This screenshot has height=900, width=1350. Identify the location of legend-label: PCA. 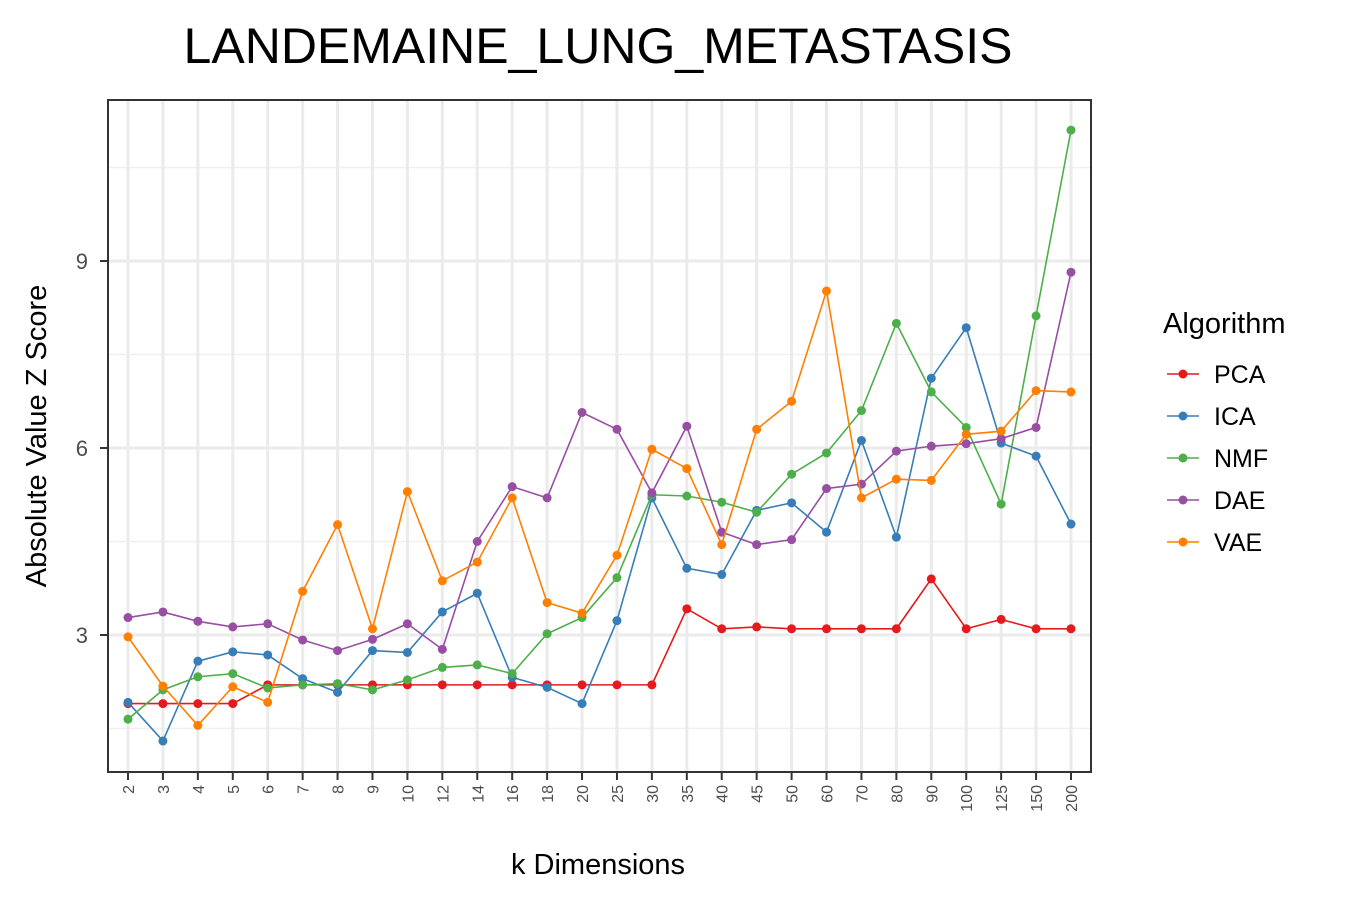
(1240, 375).